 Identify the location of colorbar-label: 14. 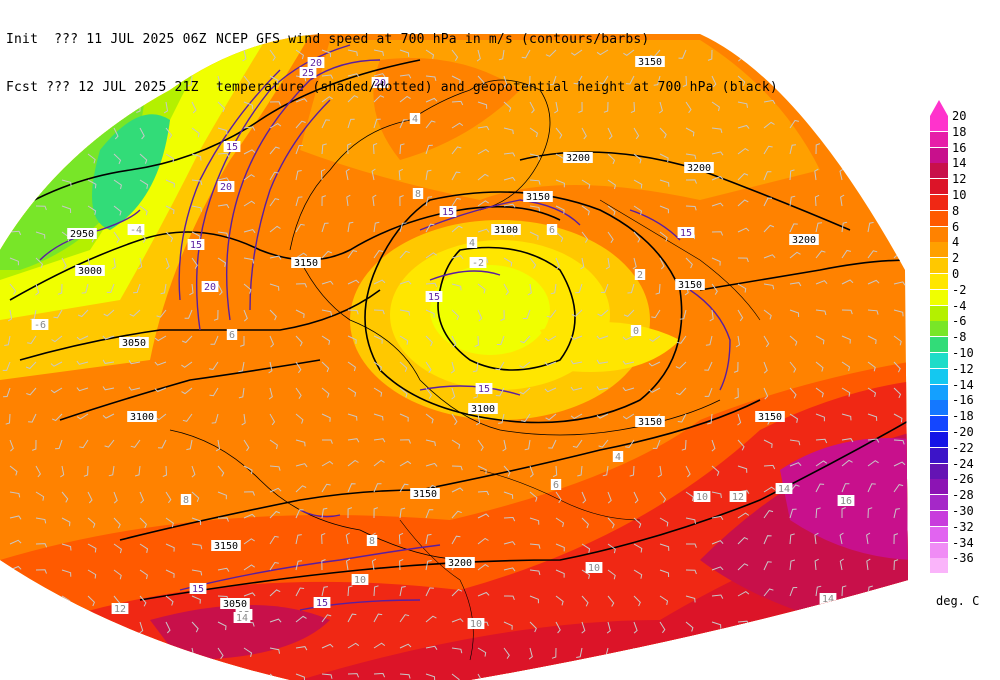
(959, 163).